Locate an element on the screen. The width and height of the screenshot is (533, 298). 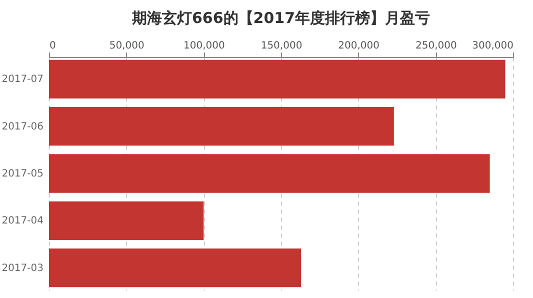
y-tick-label: 2017-05 is located at coordinates (23, 174).